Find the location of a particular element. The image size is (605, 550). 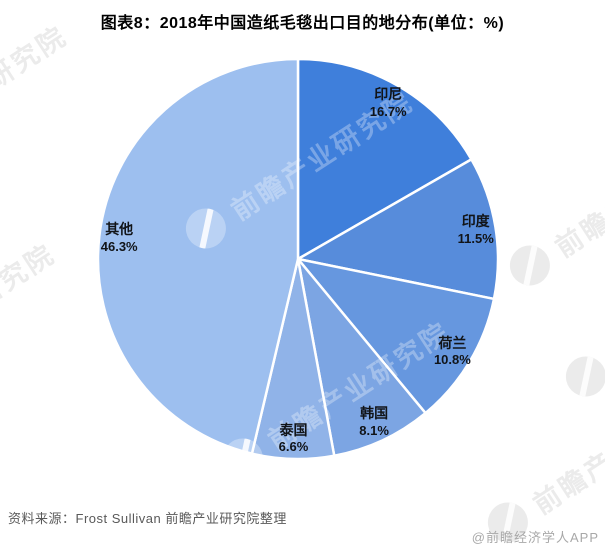

chart-title: 图表8：2018年中国造纸毛毯出口目的地分布(单位：%) is located at coordinates (302, 23).